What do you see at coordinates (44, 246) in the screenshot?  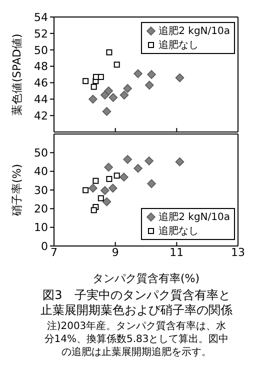 I see `y-tick-label: 0` at bounding box center [44, 246].